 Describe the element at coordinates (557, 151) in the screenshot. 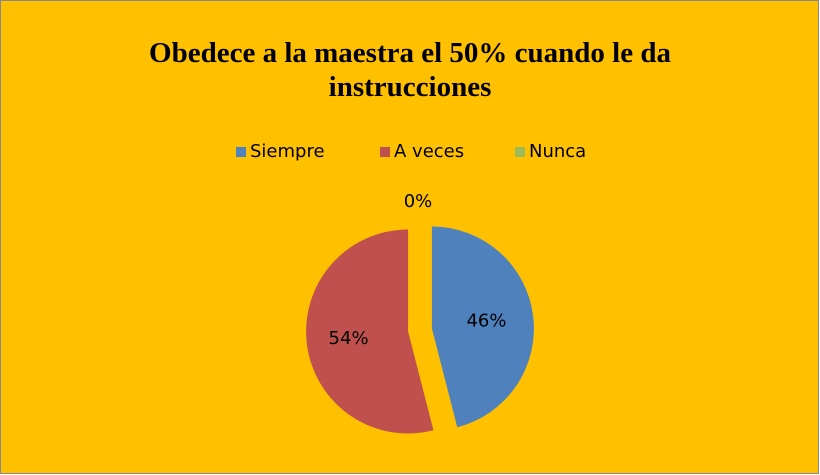

I see `legend-label: Nunca` at that location.